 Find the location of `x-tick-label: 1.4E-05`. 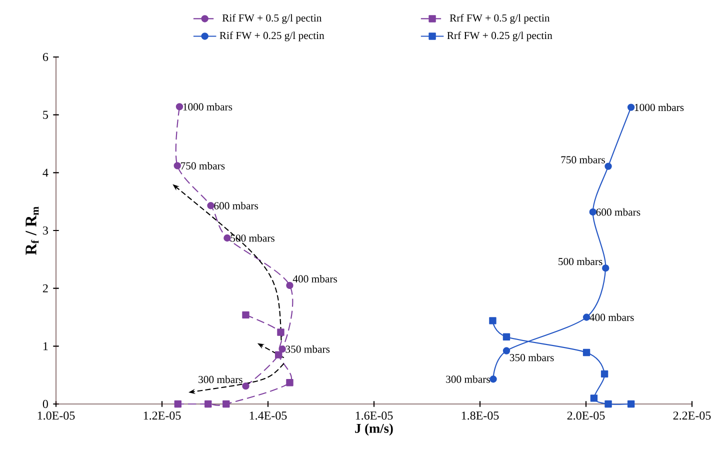

x-tick-label: 1.4E-05 is located at coordinates (268, 416).